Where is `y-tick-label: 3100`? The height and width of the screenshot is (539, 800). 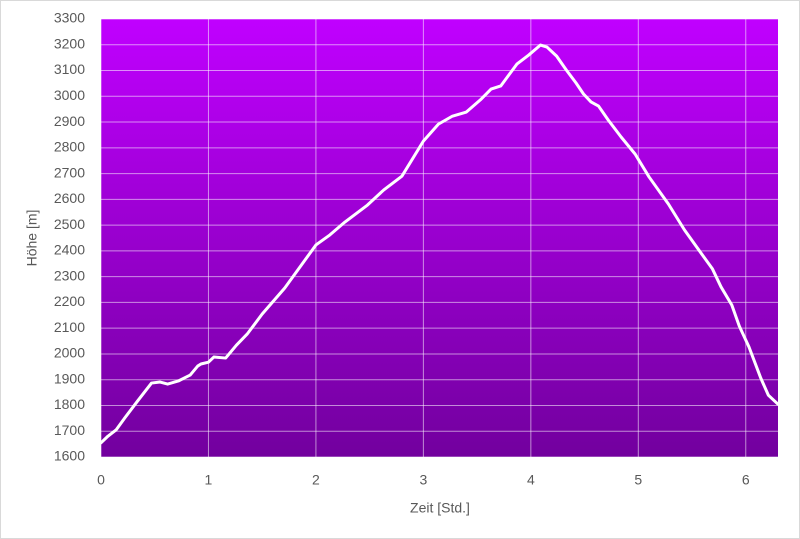
y-tick-label: 3100 is located at coordinates (69, 69).